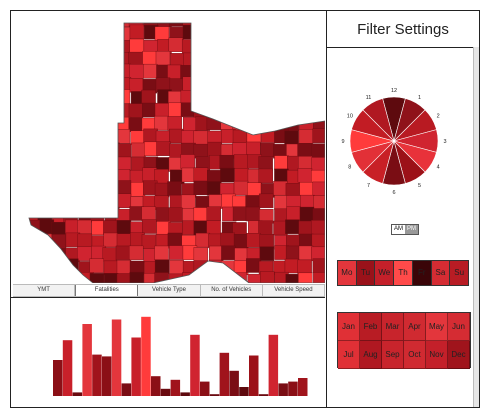 Image resolution: width=488 pixels, height=412 pixels. I want to click on day-sa: Sa, so click(441, 273).